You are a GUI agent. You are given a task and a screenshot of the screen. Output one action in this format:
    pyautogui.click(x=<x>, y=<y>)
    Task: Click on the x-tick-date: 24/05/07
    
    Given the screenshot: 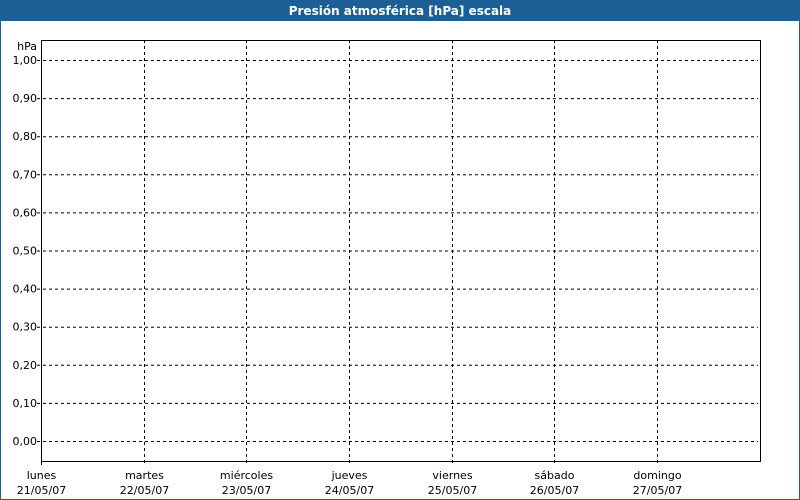 What is the action you would take?
    pyautogui.click(x=349, y=490)
    